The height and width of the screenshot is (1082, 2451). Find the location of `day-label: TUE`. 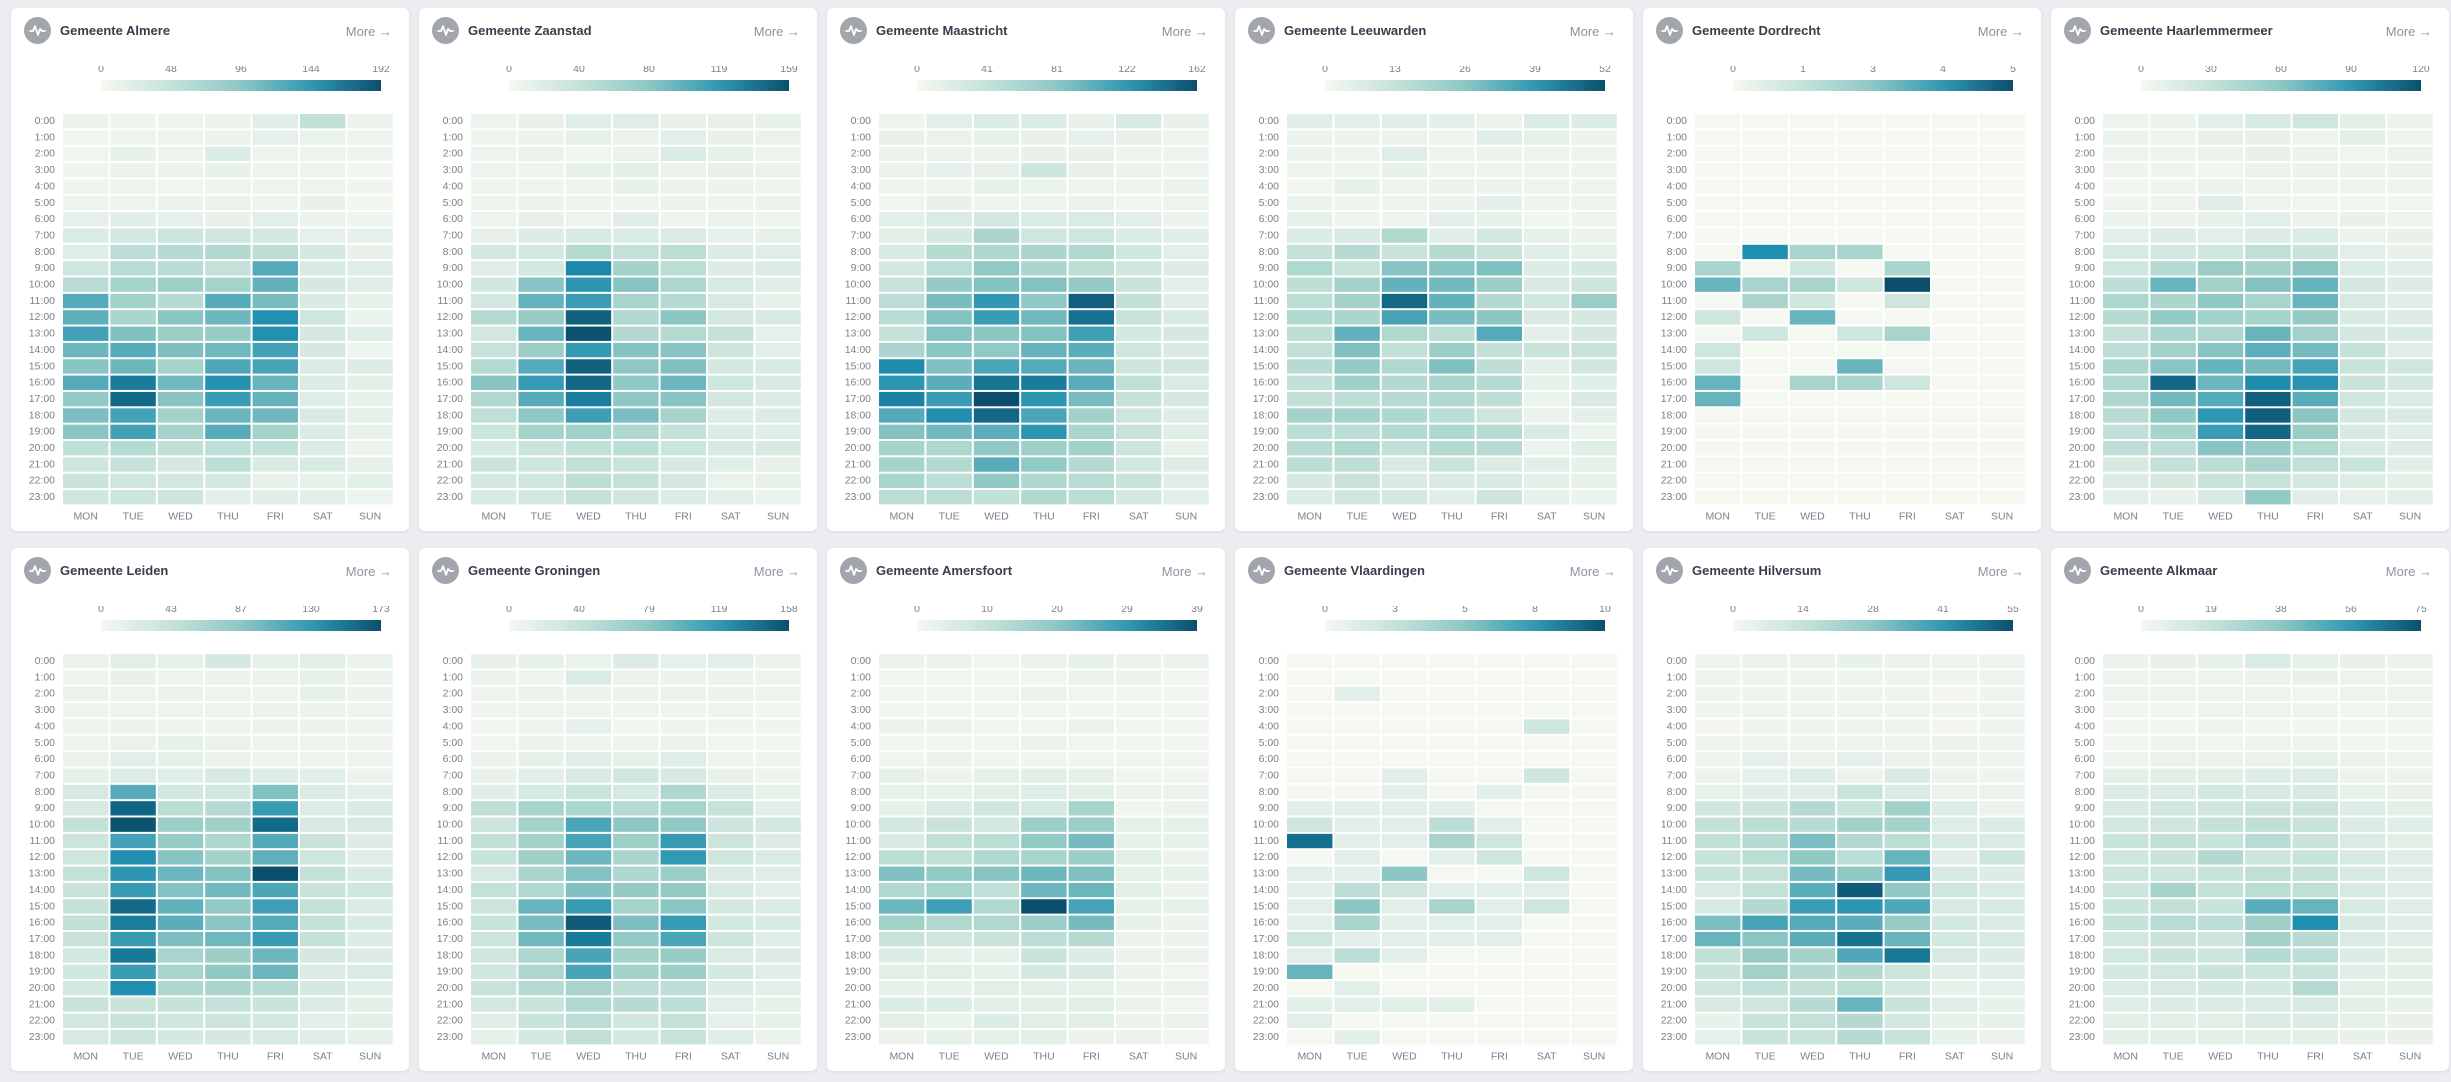

day-label: TUE is located at coordinates (949, 1056).